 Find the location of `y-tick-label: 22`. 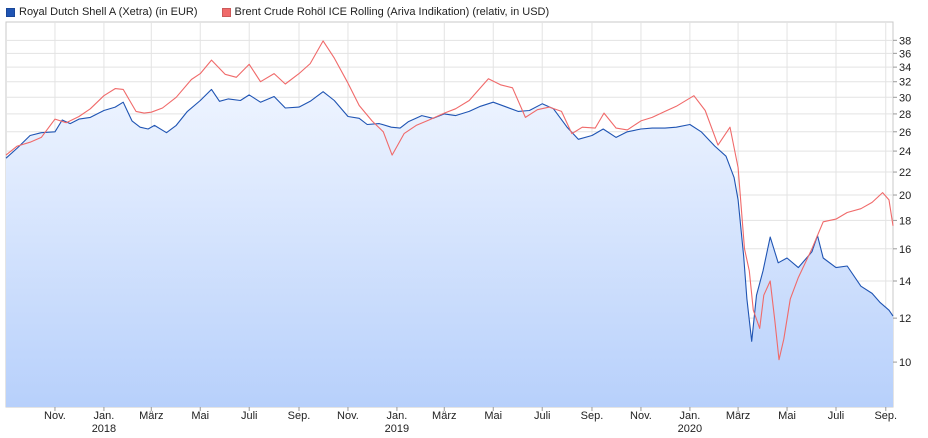

y-tick-label: 22 is located at coordinates (905, 173).